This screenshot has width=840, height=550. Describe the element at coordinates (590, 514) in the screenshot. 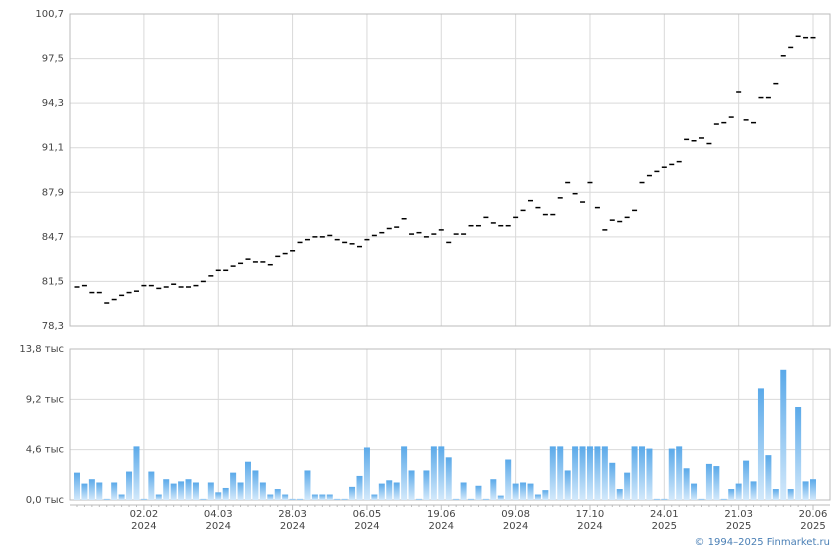

I see `x-tick-label: 17.10` at that location.